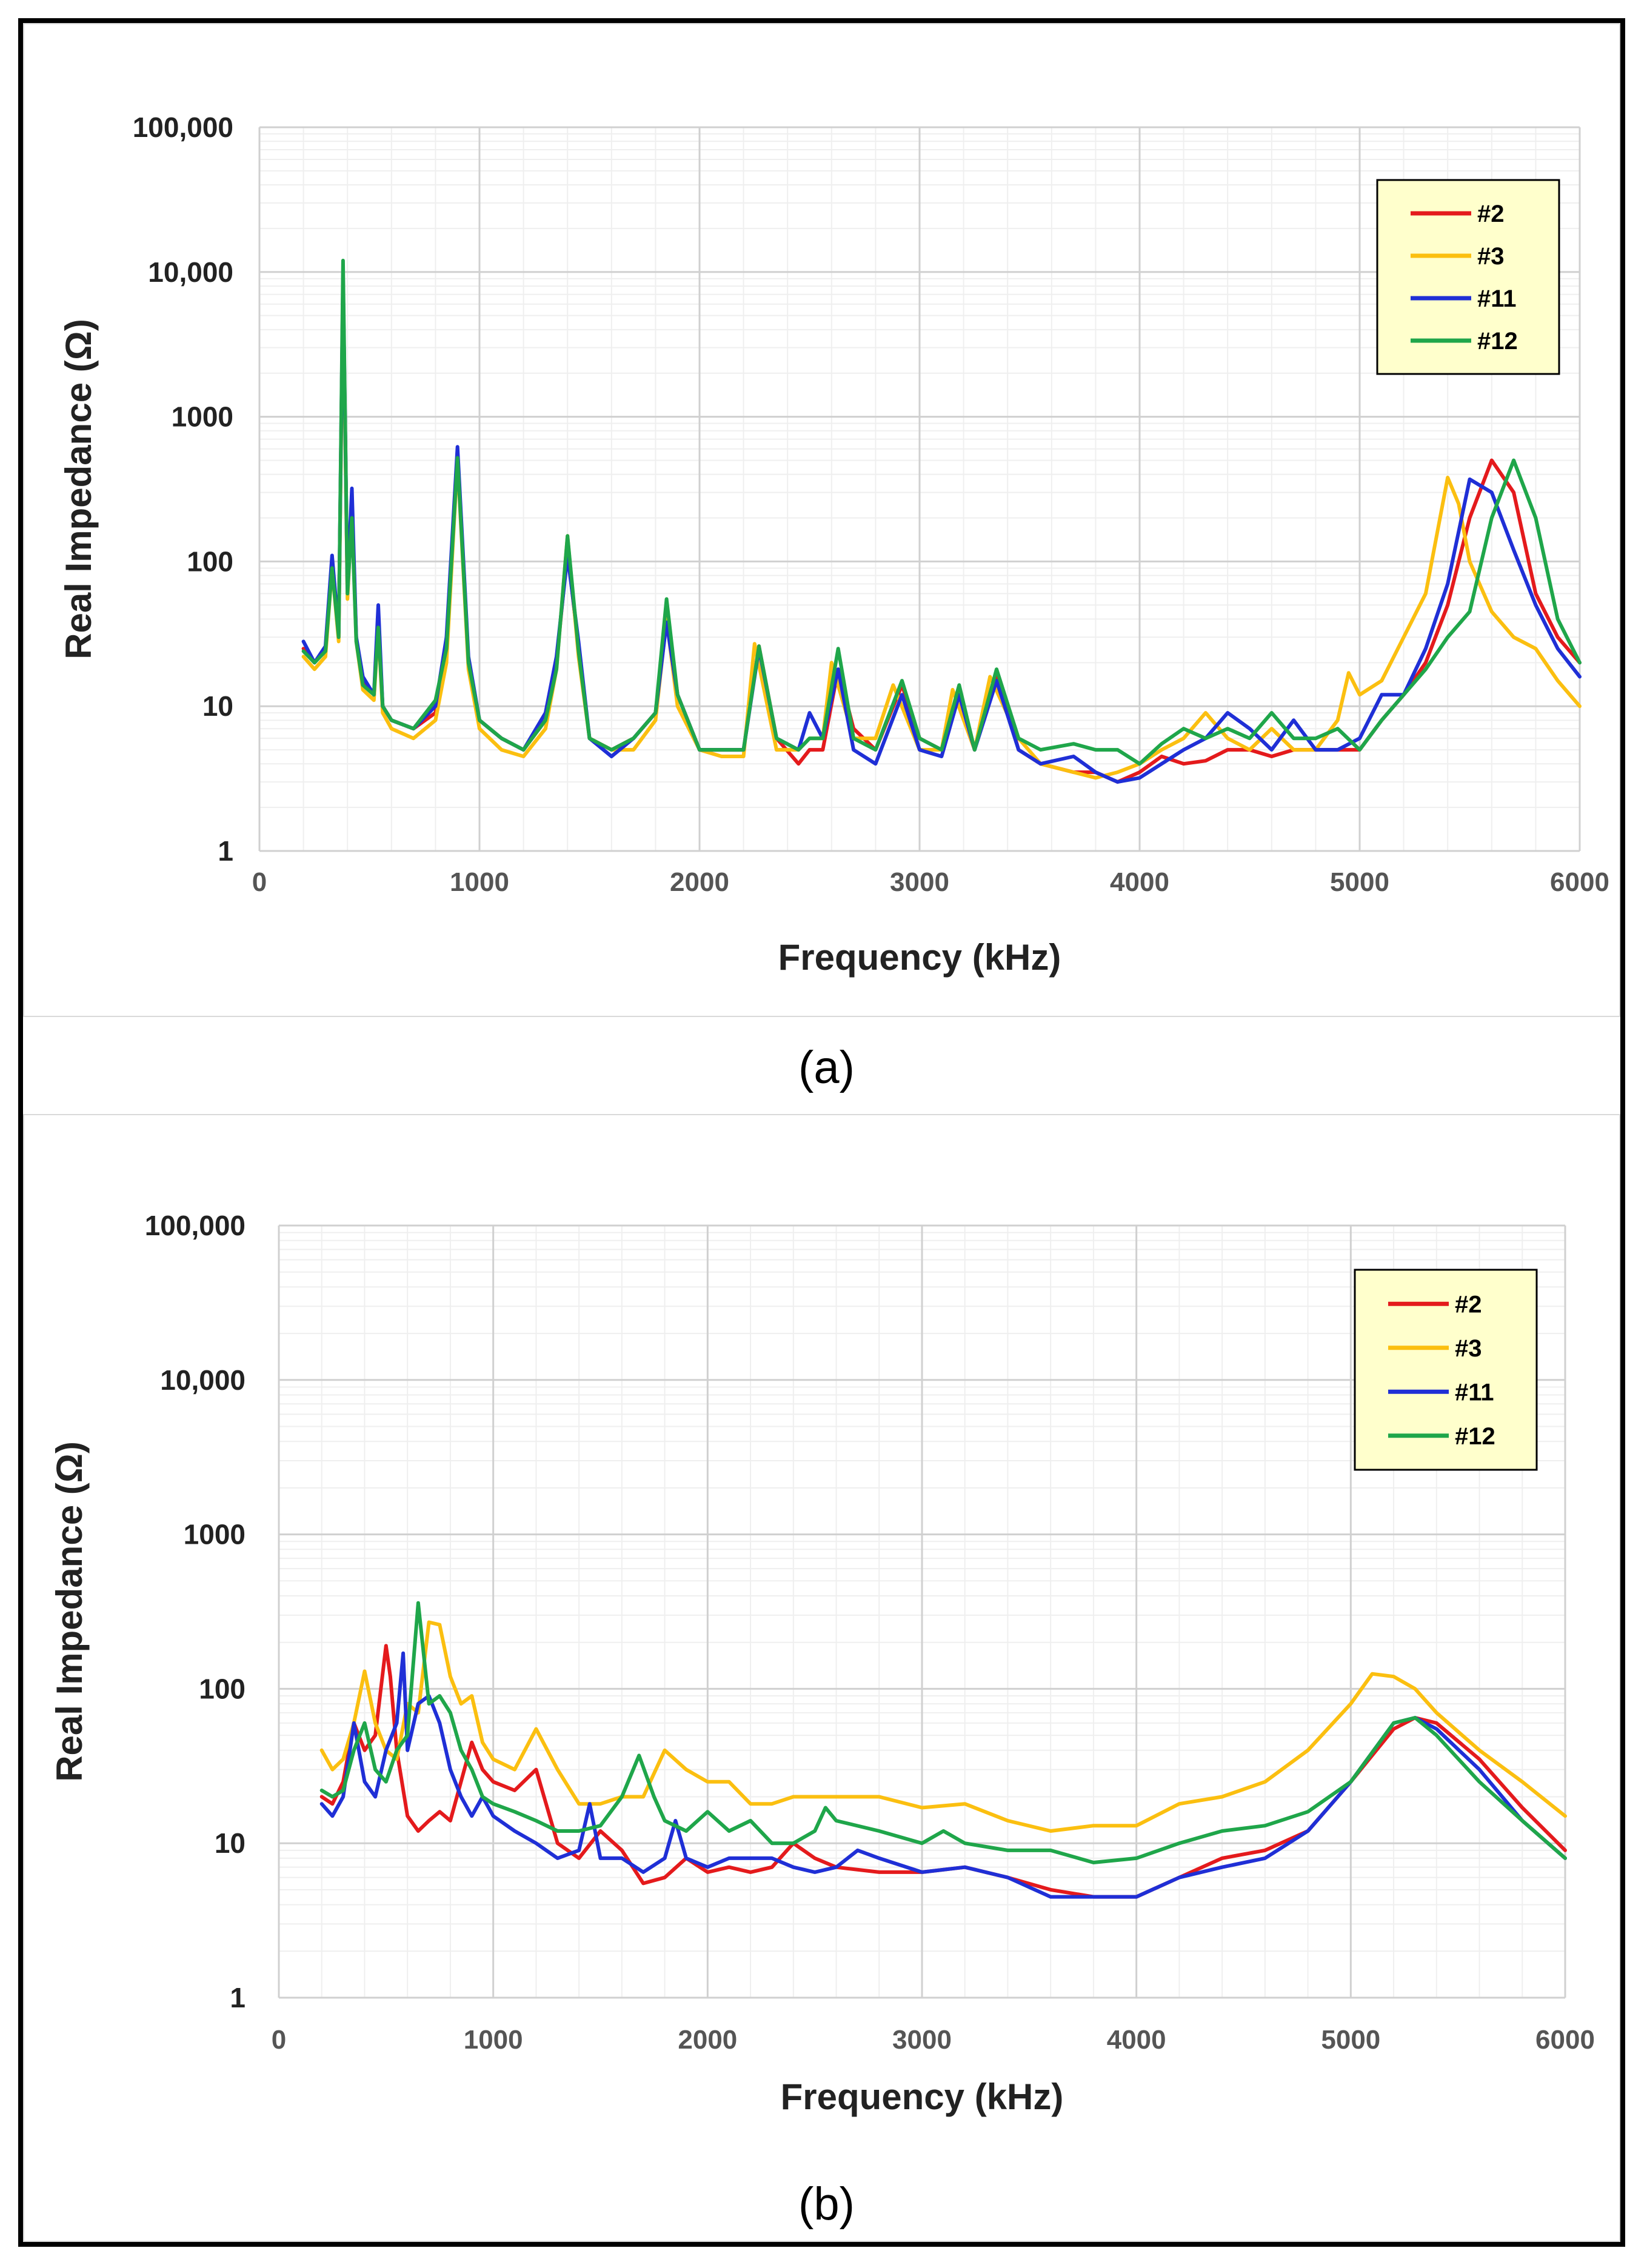  I want to click on series-line-n12, so click(943, 1732).